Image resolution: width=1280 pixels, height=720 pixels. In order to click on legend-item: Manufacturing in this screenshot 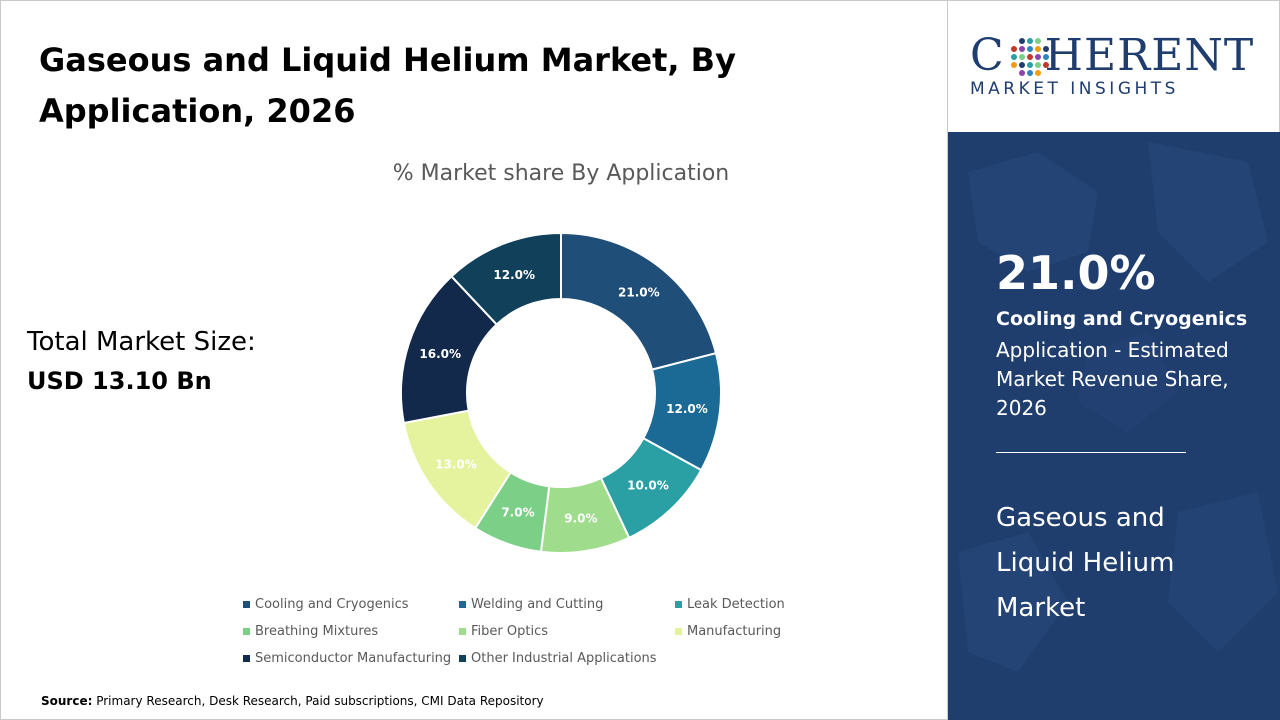, I will do `click(739, 631)`.